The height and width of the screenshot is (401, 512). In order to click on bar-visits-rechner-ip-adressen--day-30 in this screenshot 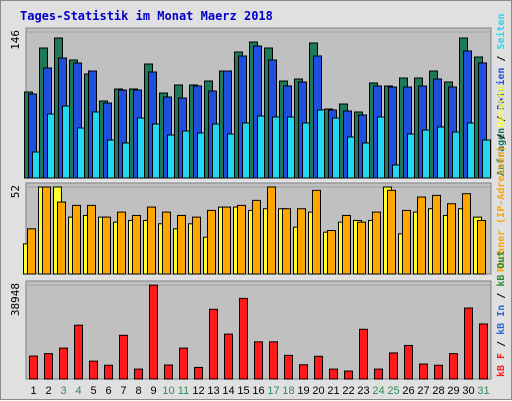, I will do `click(466, 234)`.